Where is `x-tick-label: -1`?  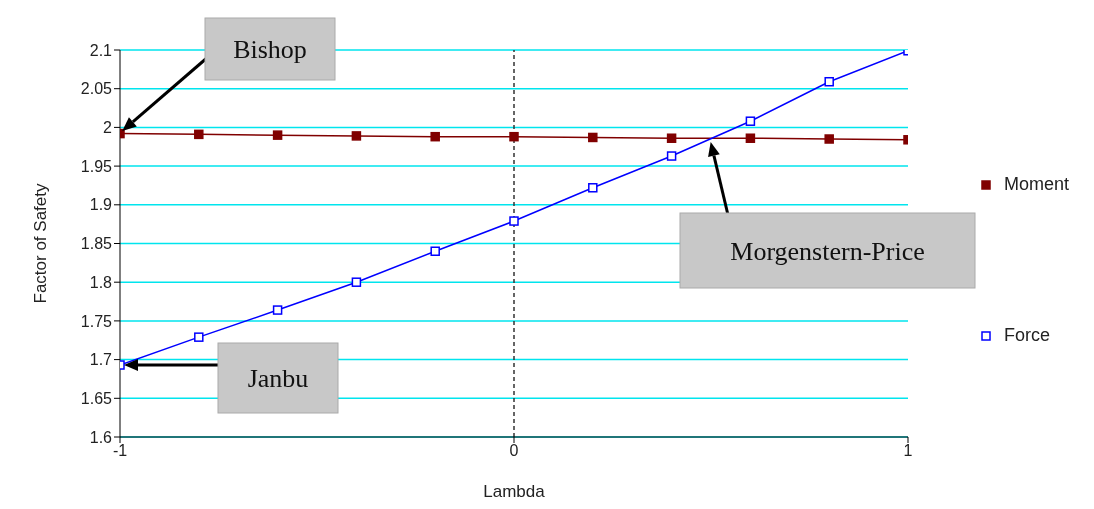
x-tick-label: -1 is located at coordinates (120, 451).